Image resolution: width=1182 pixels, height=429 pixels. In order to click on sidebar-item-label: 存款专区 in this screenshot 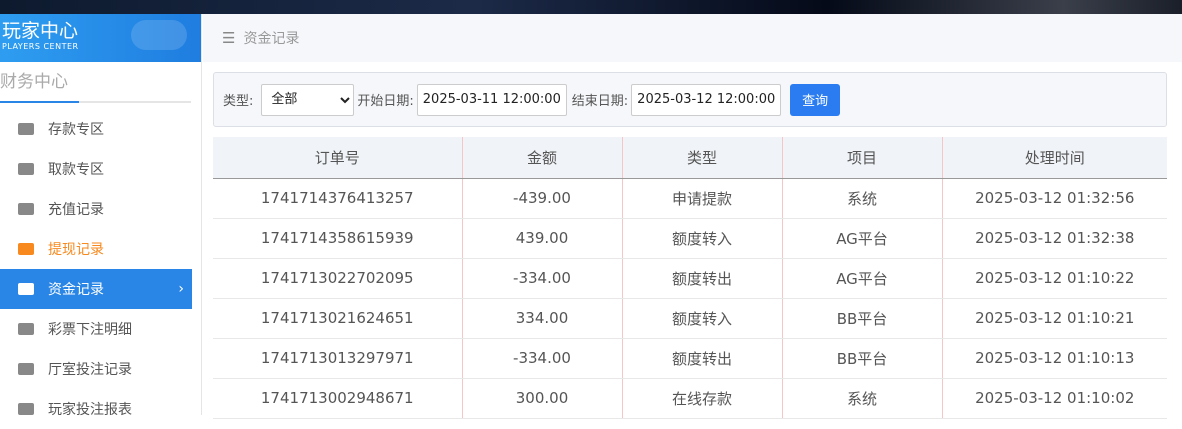, I will do `click(76, 130)`.